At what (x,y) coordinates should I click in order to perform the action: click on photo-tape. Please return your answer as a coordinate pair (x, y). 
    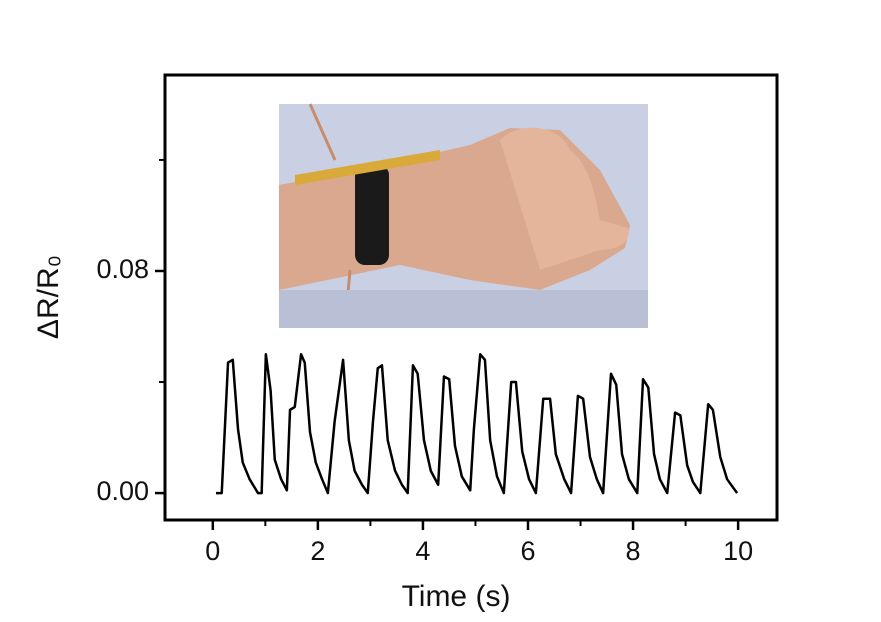
    Looking at the image, I should click on (367, 167).